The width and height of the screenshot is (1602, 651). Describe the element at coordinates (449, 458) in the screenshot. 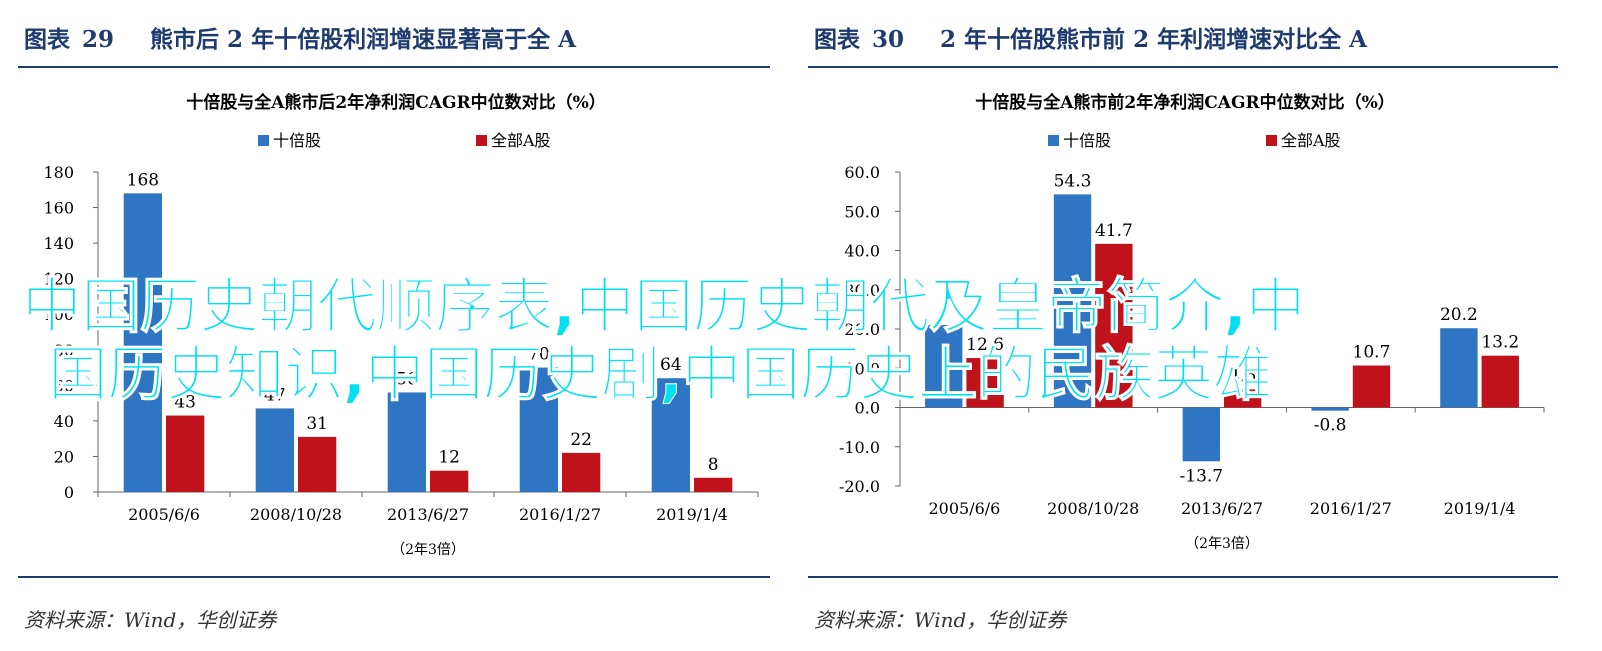

I see `data-label-b: 12` at that location.